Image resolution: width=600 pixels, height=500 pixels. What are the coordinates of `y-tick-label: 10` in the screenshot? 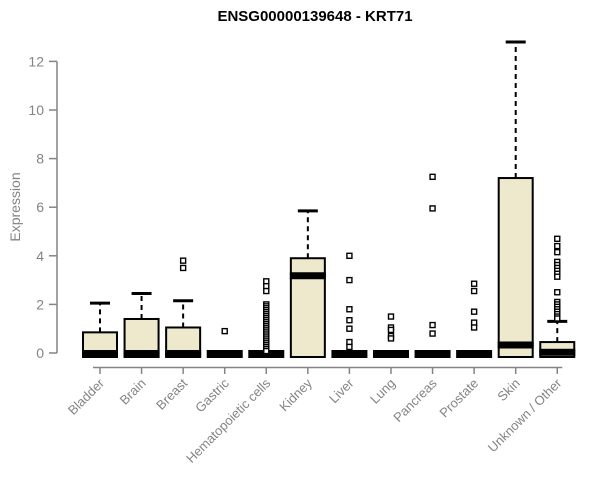 It's located at (36, 110).